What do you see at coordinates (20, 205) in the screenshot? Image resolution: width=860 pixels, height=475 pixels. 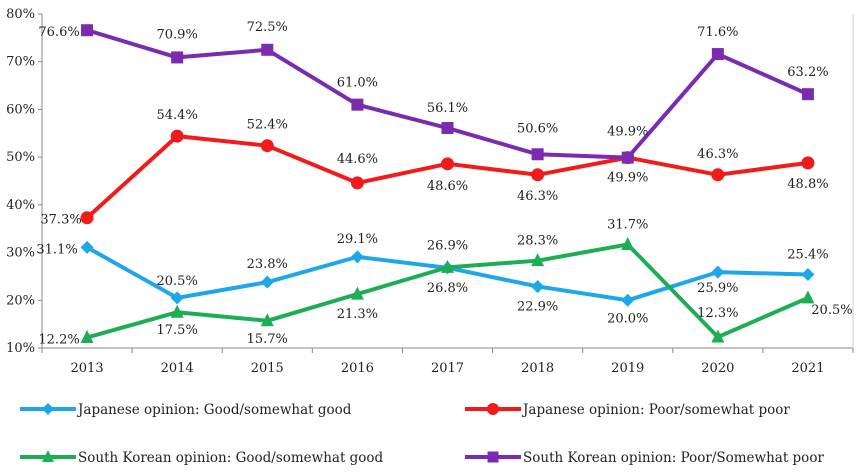 I see `y-tick-label: 40%` at bounding box center [20, 205].